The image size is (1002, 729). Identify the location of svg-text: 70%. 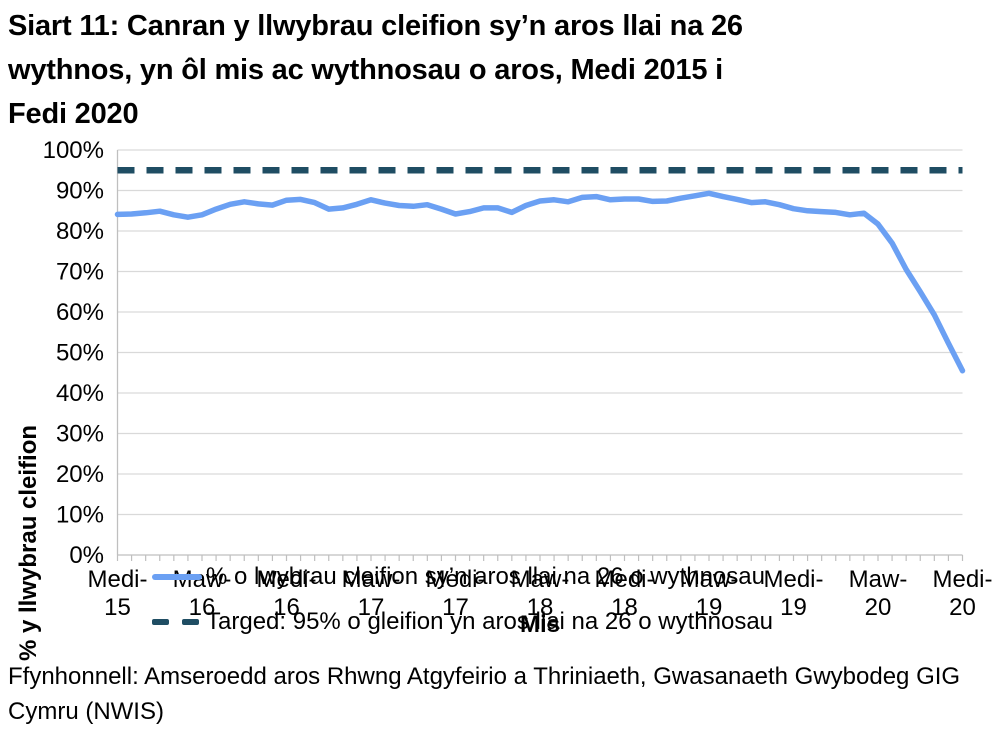
(80, 272).